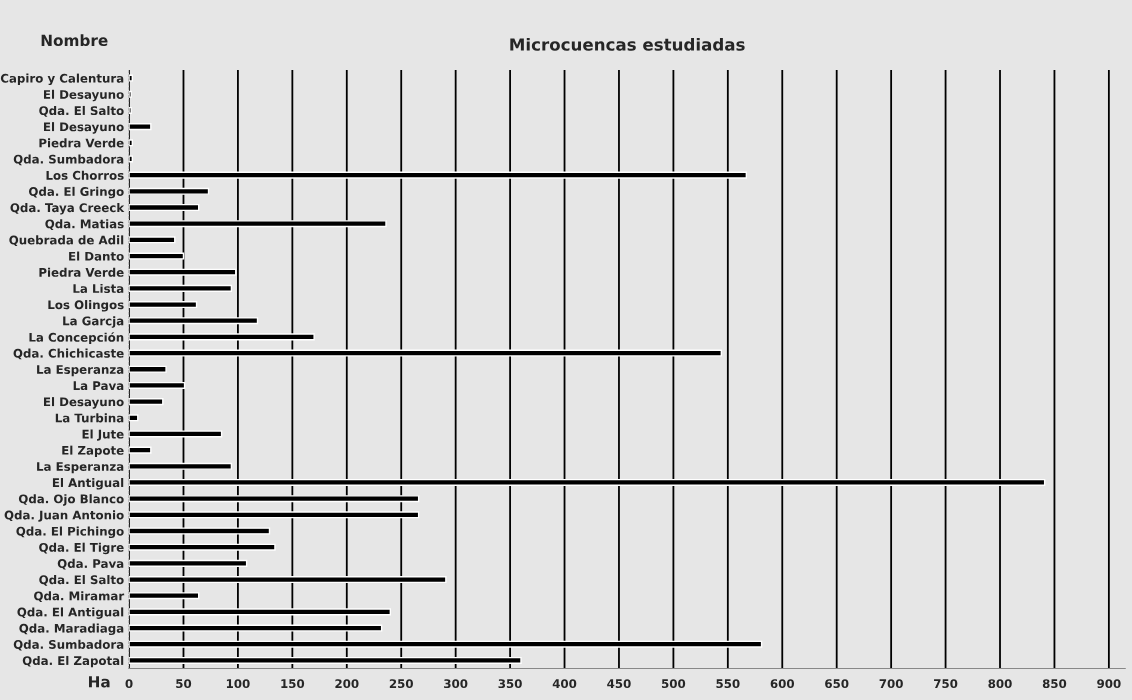 The width and height of the screenshot is (1132, 700). What do you see at coordinates (79, 596) in the screenshot?
I see `y-tick-label: Qda. Miramar` at bounding box center [79, 596].